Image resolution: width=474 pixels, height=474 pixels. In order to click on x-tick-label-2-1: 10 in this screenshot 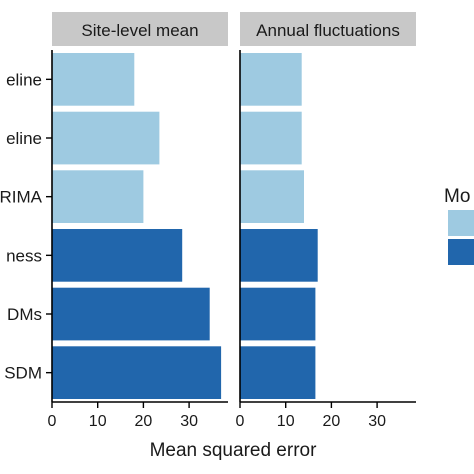, I will do `click(286, 421)`.